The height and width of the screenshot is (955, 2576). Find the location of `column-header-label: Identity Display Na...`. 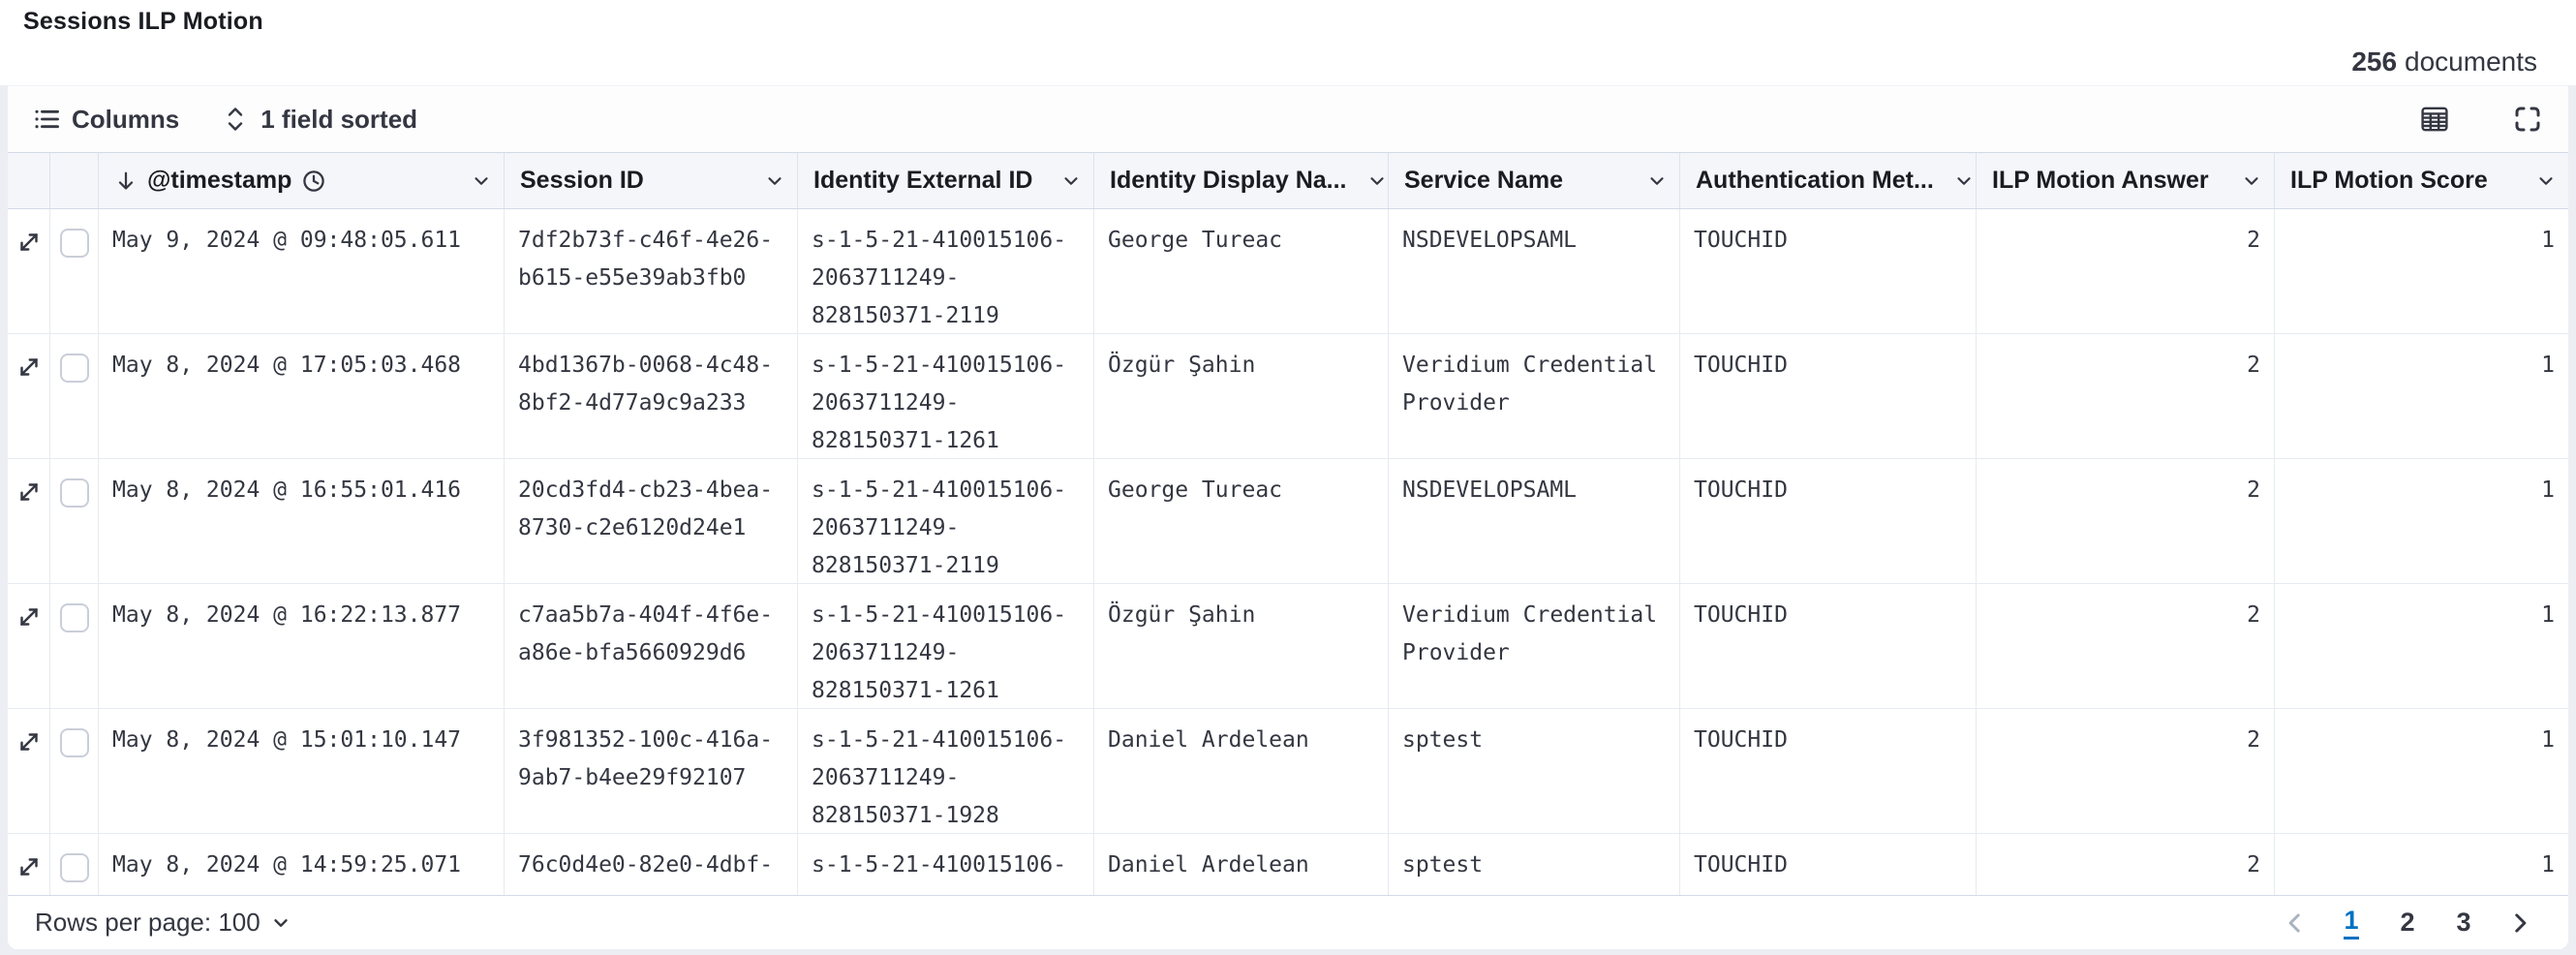

column-header-label: Identity Display Na... is located at coordinates (1228, 181).